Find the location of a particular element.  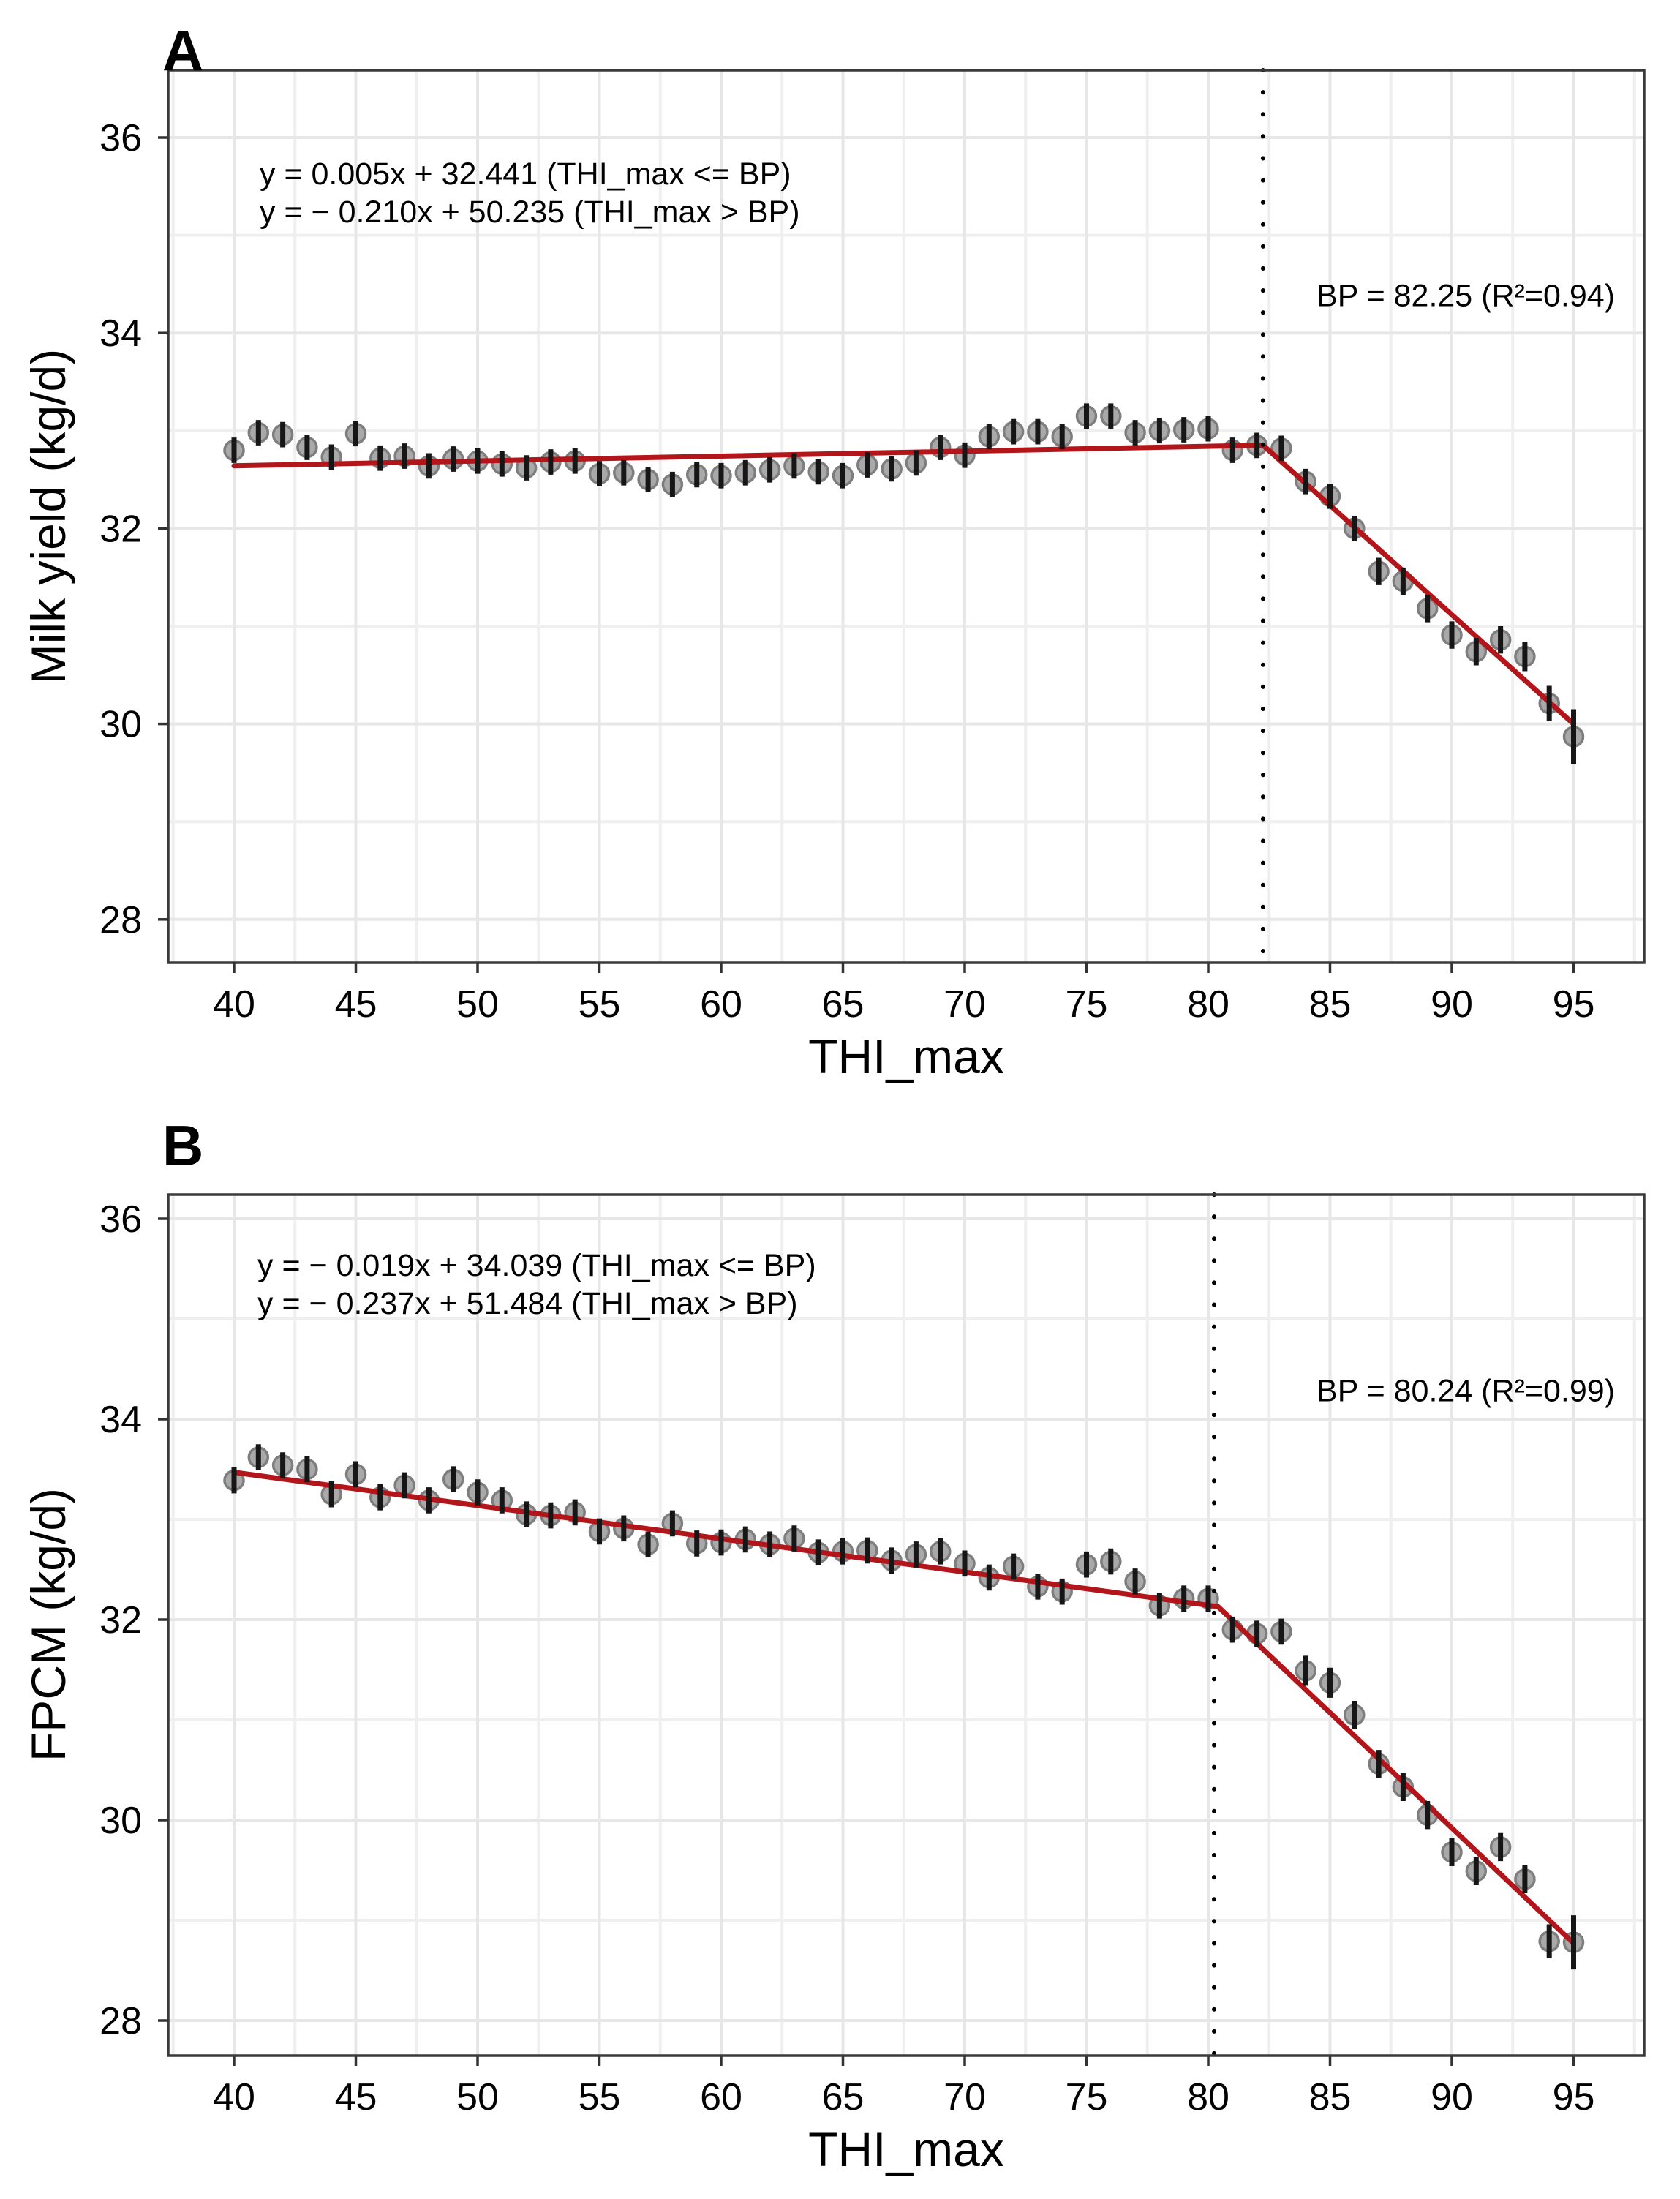

panel-a-breakpoint-annotation: BP = 82.25 (R²=0.94) is located at coordinates (1465, 296).